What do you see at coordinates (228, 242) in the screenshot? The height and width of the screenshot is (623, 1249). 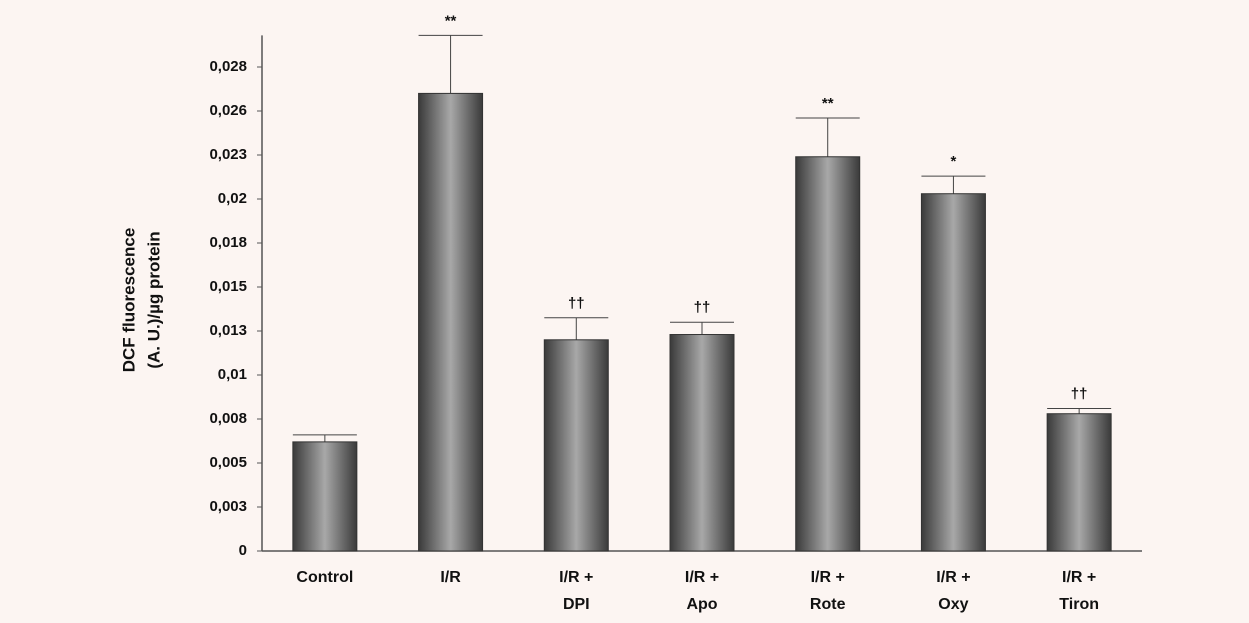 I see `y-tick-label: 0,018` at bounding box center [228, 242].